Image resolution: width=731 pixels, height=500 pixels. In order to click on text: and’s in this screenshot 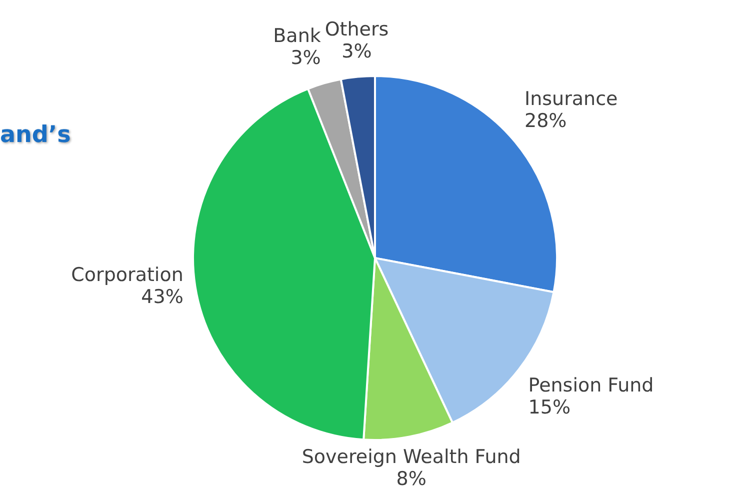, I will do `click(35, 135)`.